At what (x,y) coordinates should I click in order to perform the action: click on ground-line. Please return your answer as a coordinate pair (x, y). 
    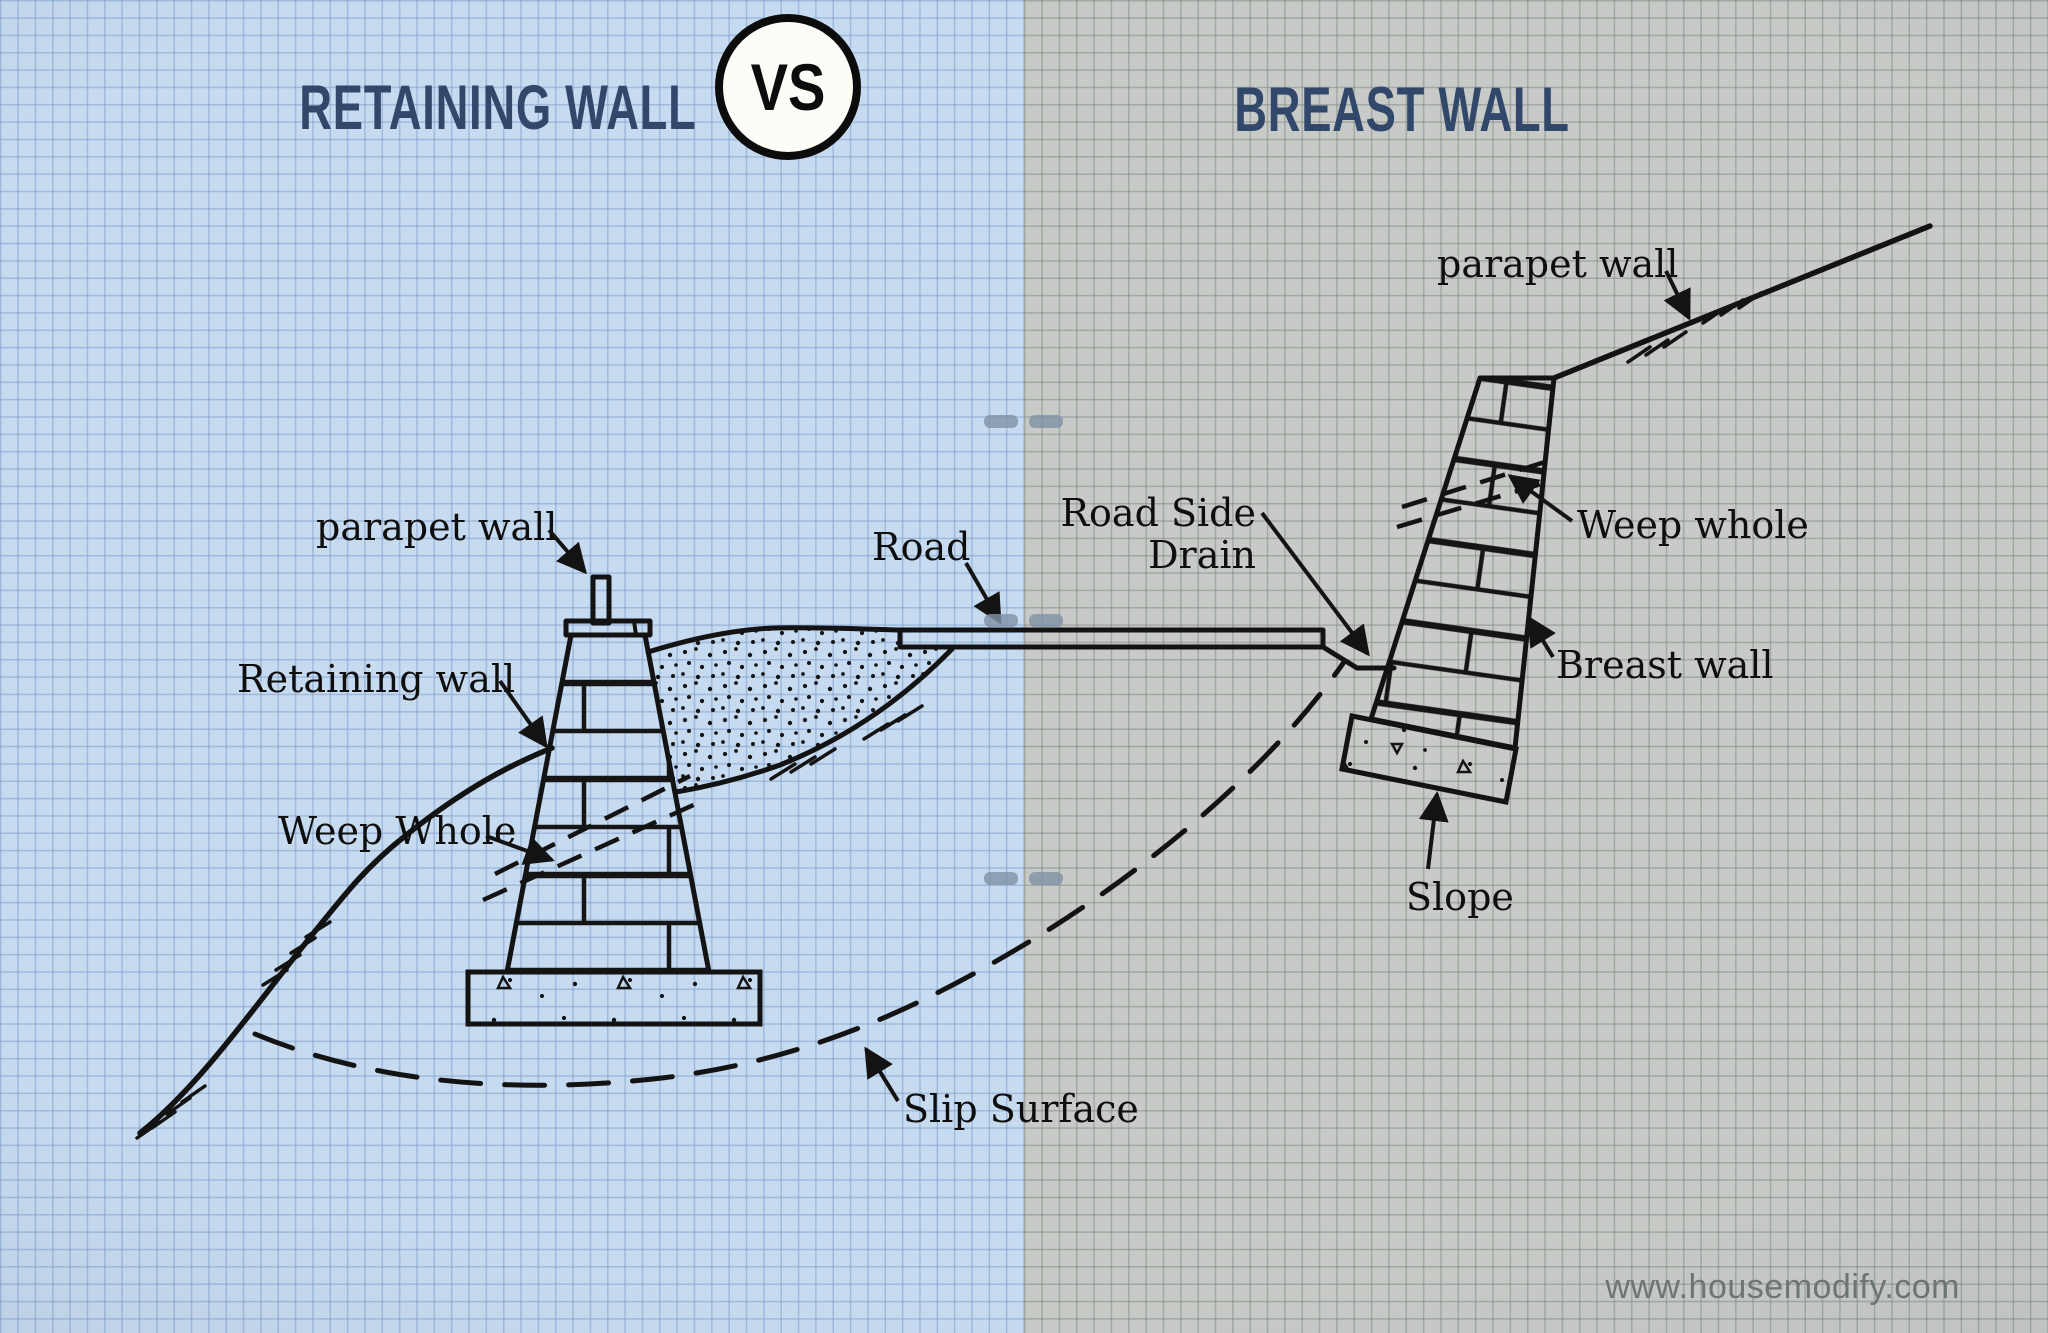
    Looking at the image, I should click on (346, 940).